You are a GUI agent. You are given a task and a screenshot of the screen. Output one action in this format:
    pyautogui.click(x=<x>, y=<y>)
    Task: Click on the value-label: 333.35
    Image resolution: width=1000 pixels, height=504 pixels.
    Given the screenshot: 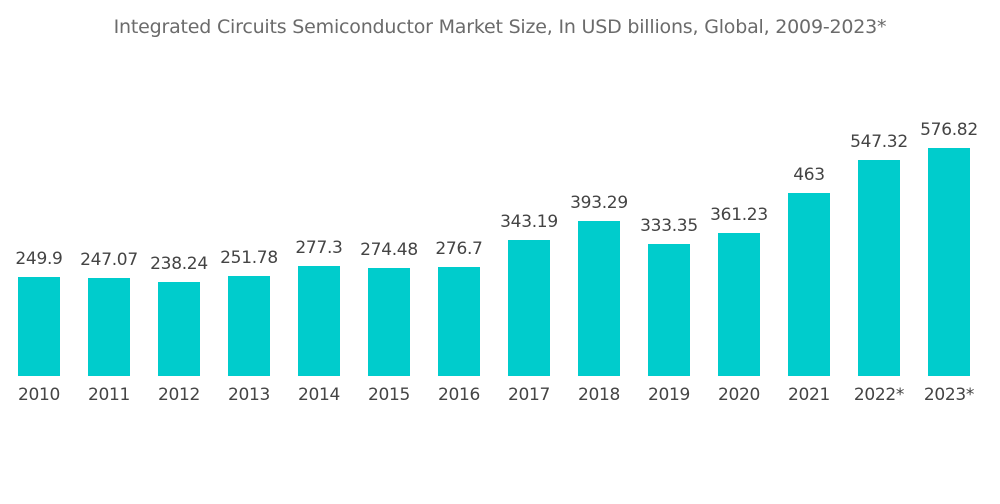 What is the action you would take?
    pyautogui.click(x=669, y=226)
    